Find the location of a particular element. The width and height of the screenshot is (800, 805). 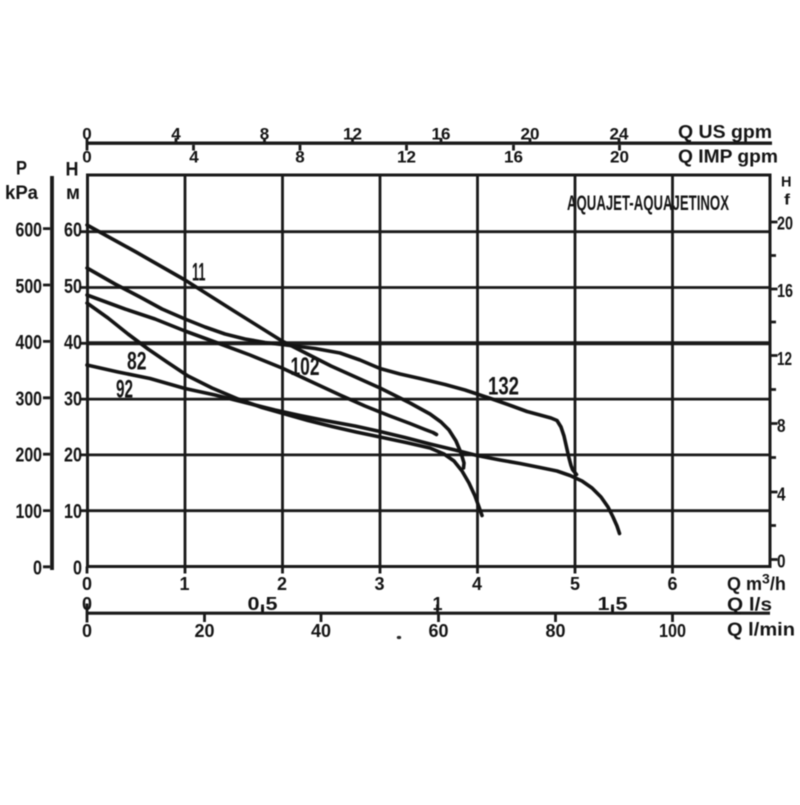

svg-text: м is located at coordinates (73, 193).